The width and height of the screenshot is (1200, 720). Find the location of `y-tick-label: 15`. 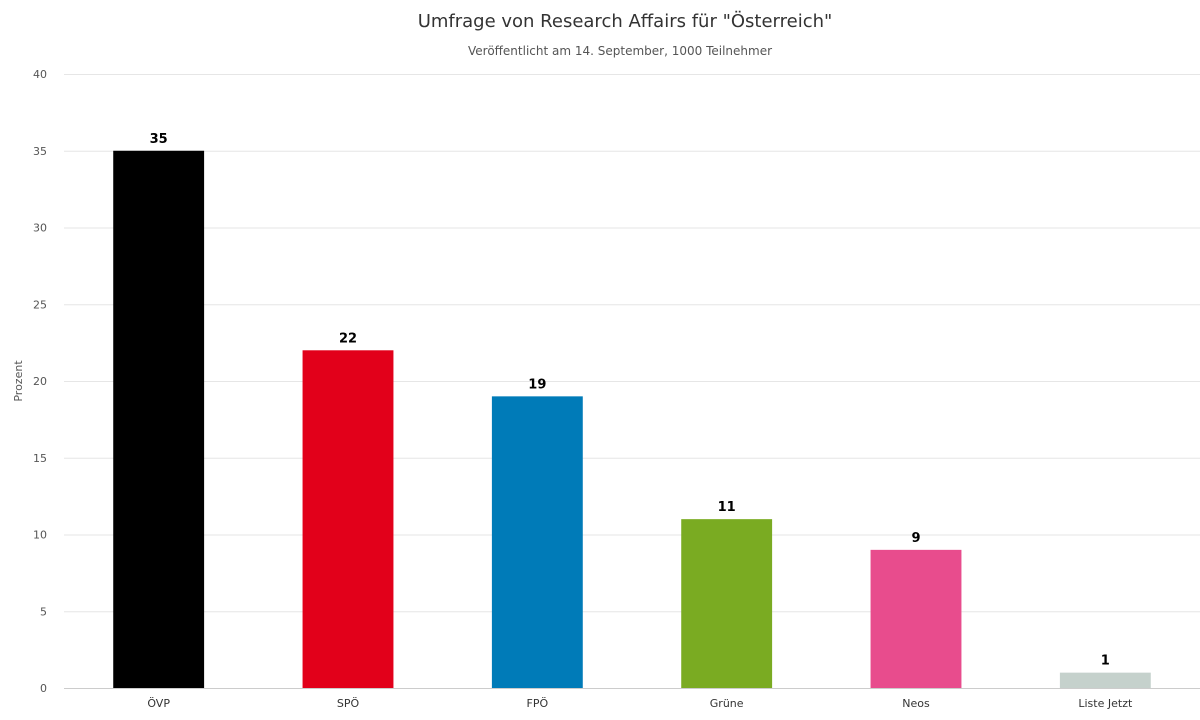

y-tick-label: 15 is located at coordinates (40, 458).